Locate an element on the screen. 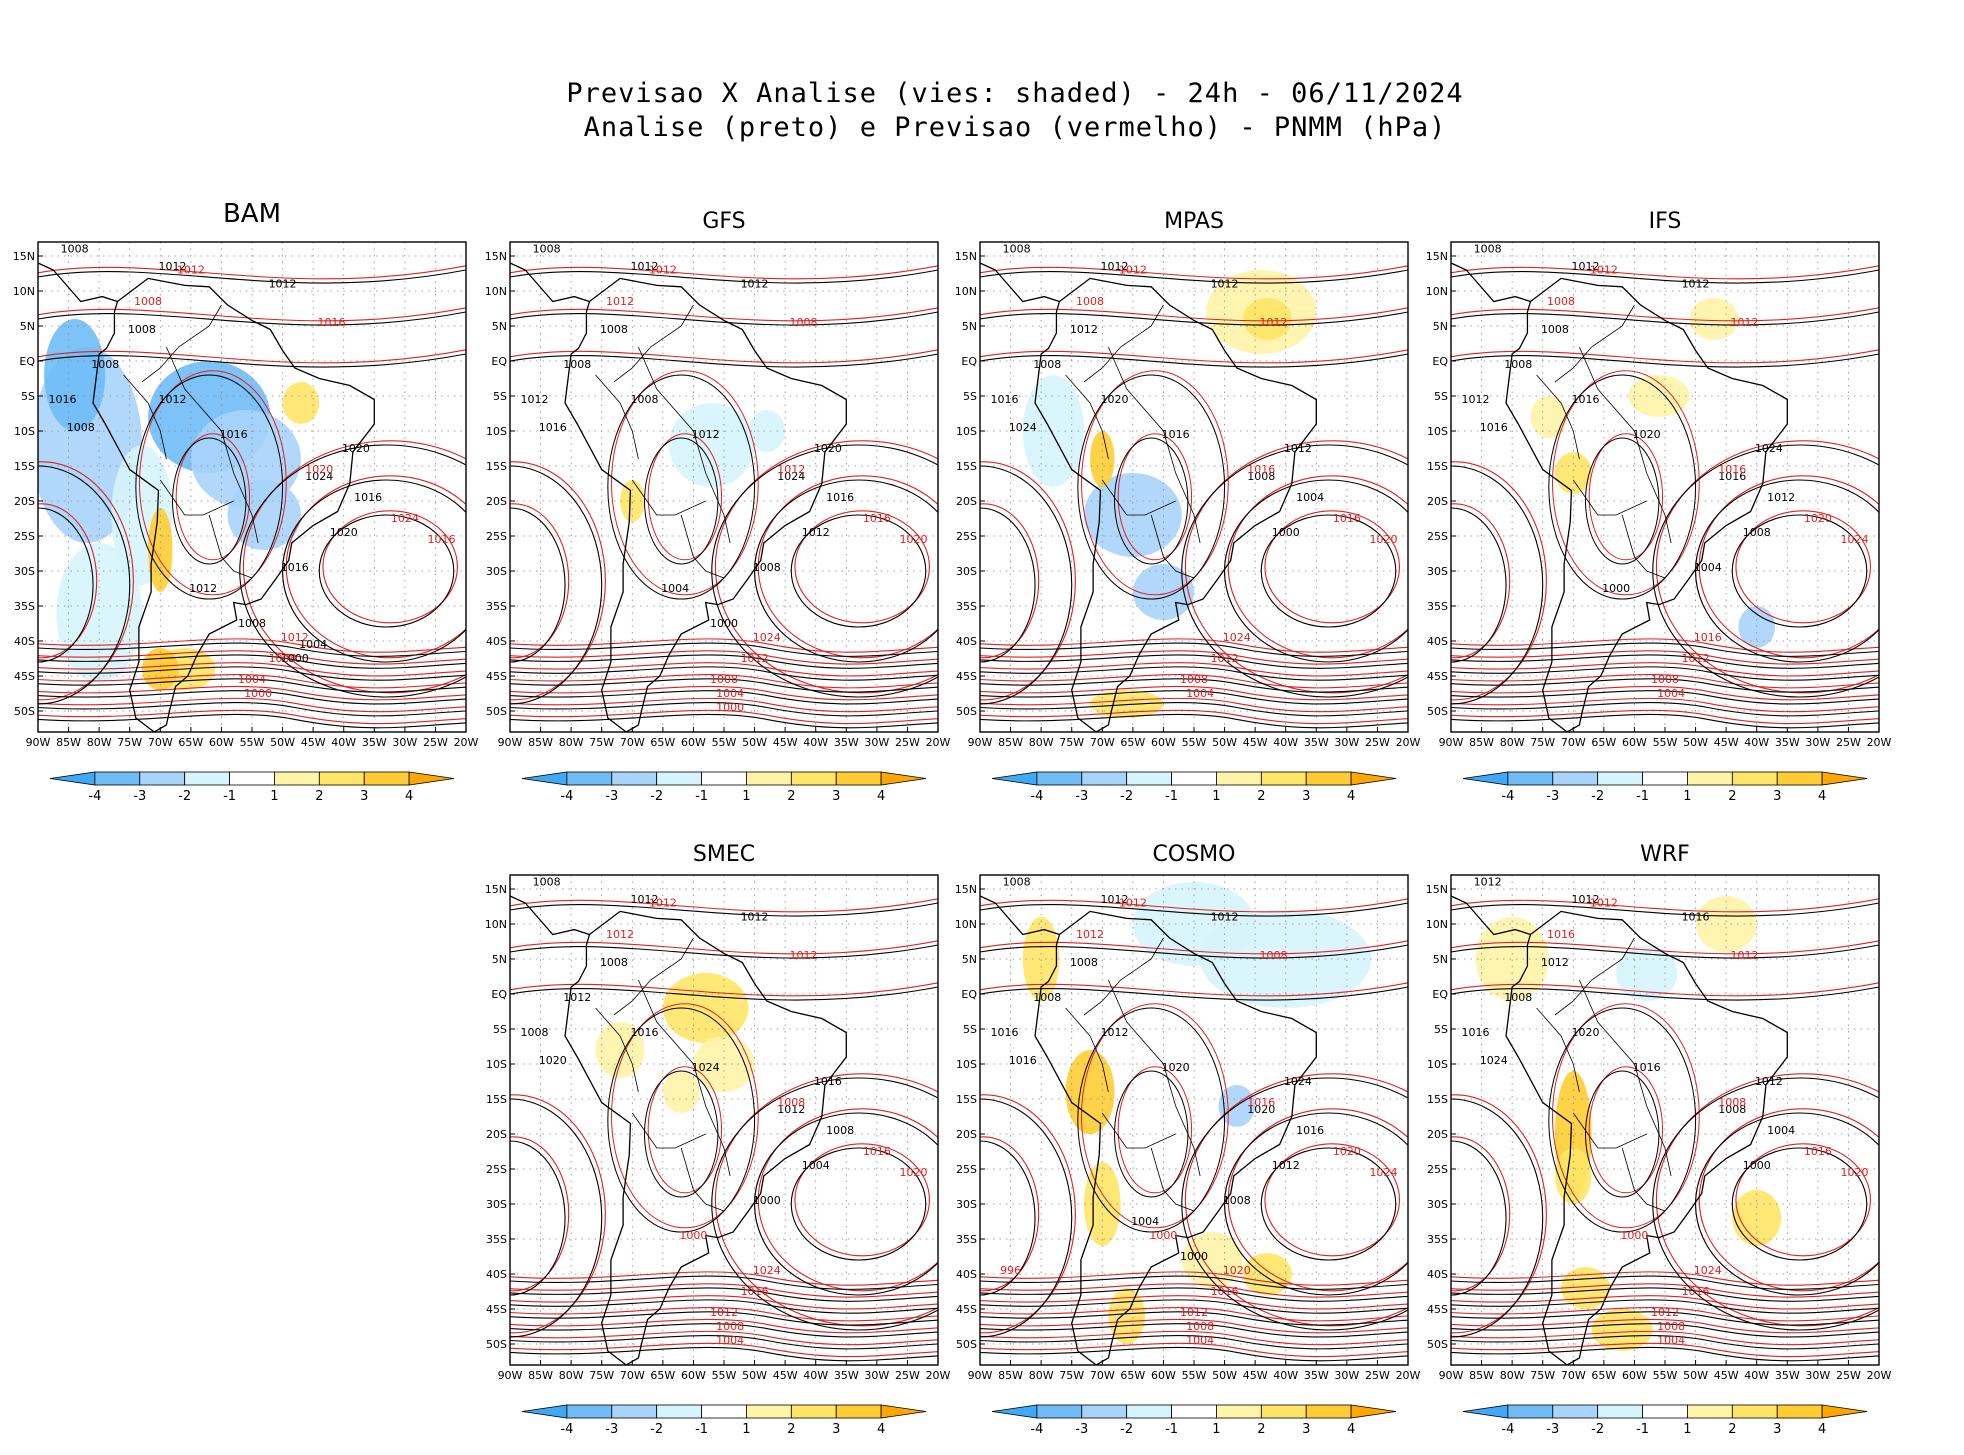 This screenshot has width=1964, height=1455. lat-tick-label: 15S is located at coordinates (966, 1099).